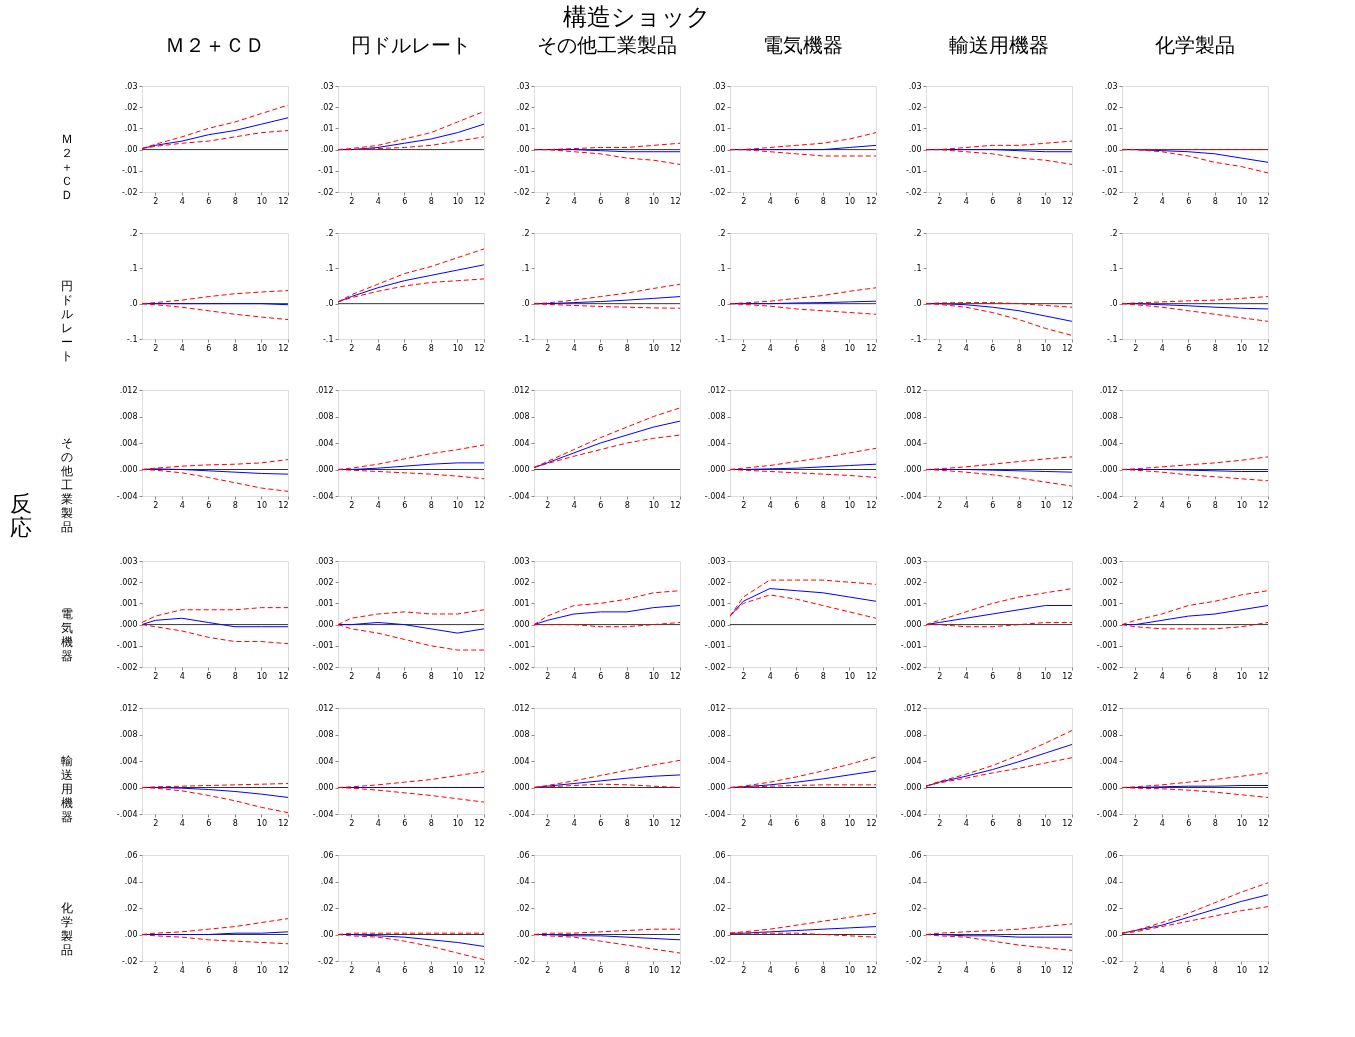  Describe the element at coordinates (1108, 582) in the screenshot. I see `y-tick-label: .002` at that location.